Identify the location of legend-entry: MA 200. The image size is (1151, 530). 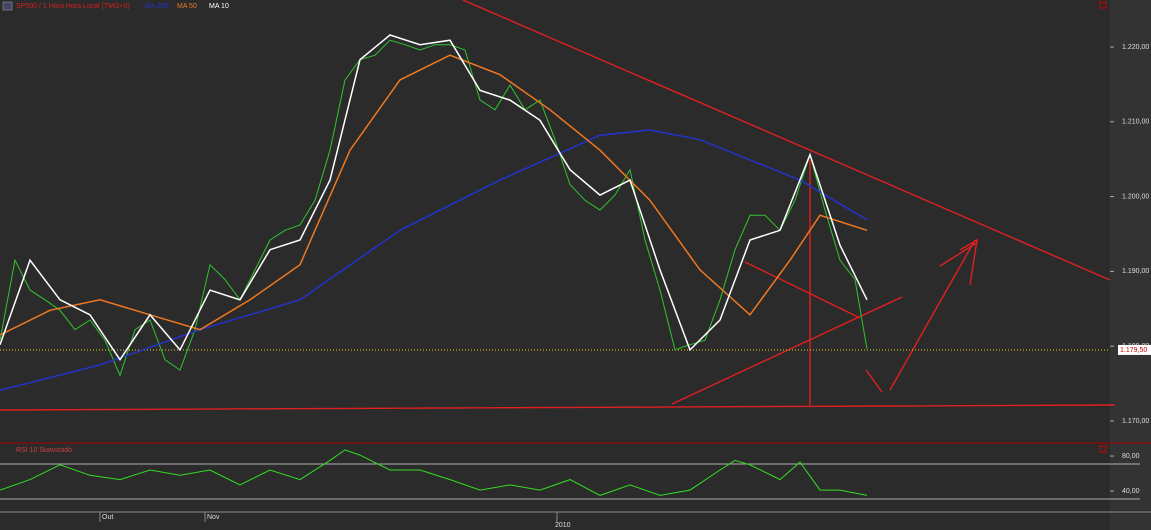
(157, 6).